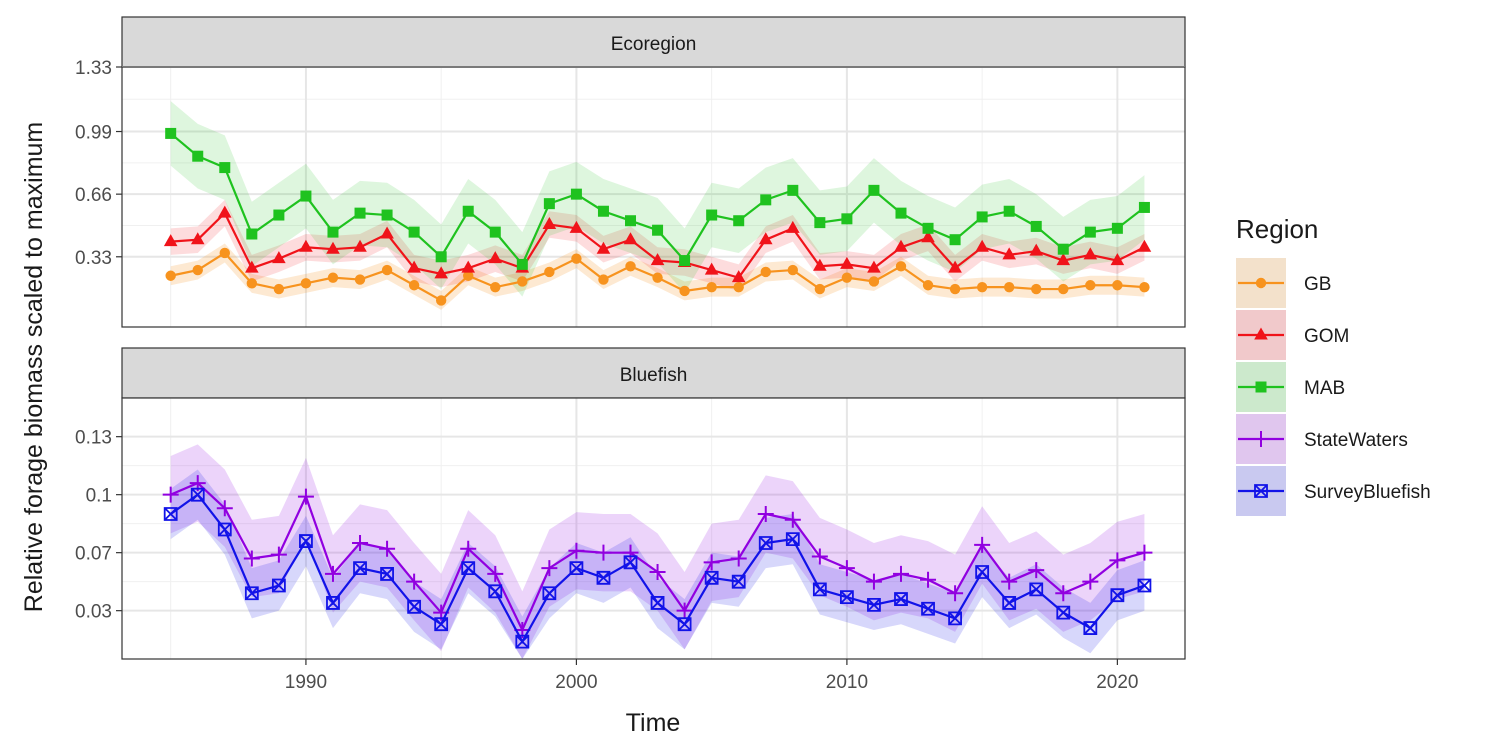 The width and height of the screenshot is (1512, 756). I want to click on y-tick-label: 0.99, so click(93, 133).